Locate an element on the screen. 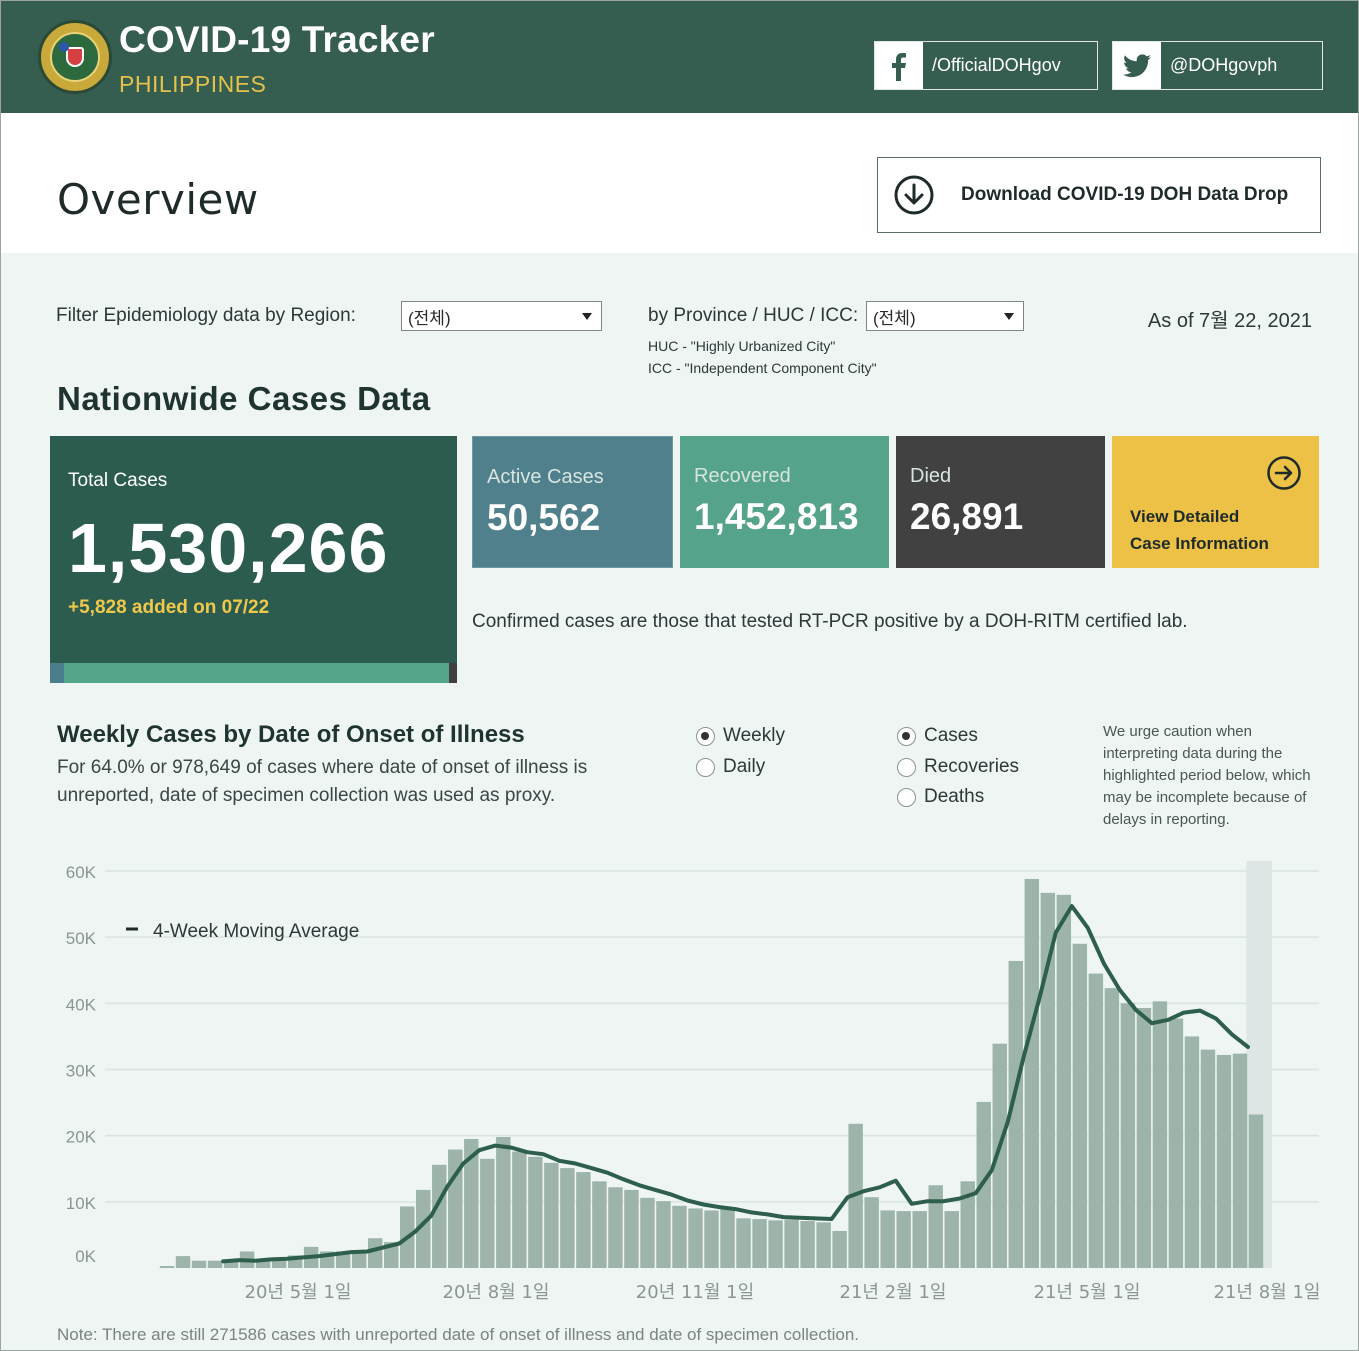 The image size is (1359, 1351). radio-weekly: Weekly is located at coordinates (740, 736).